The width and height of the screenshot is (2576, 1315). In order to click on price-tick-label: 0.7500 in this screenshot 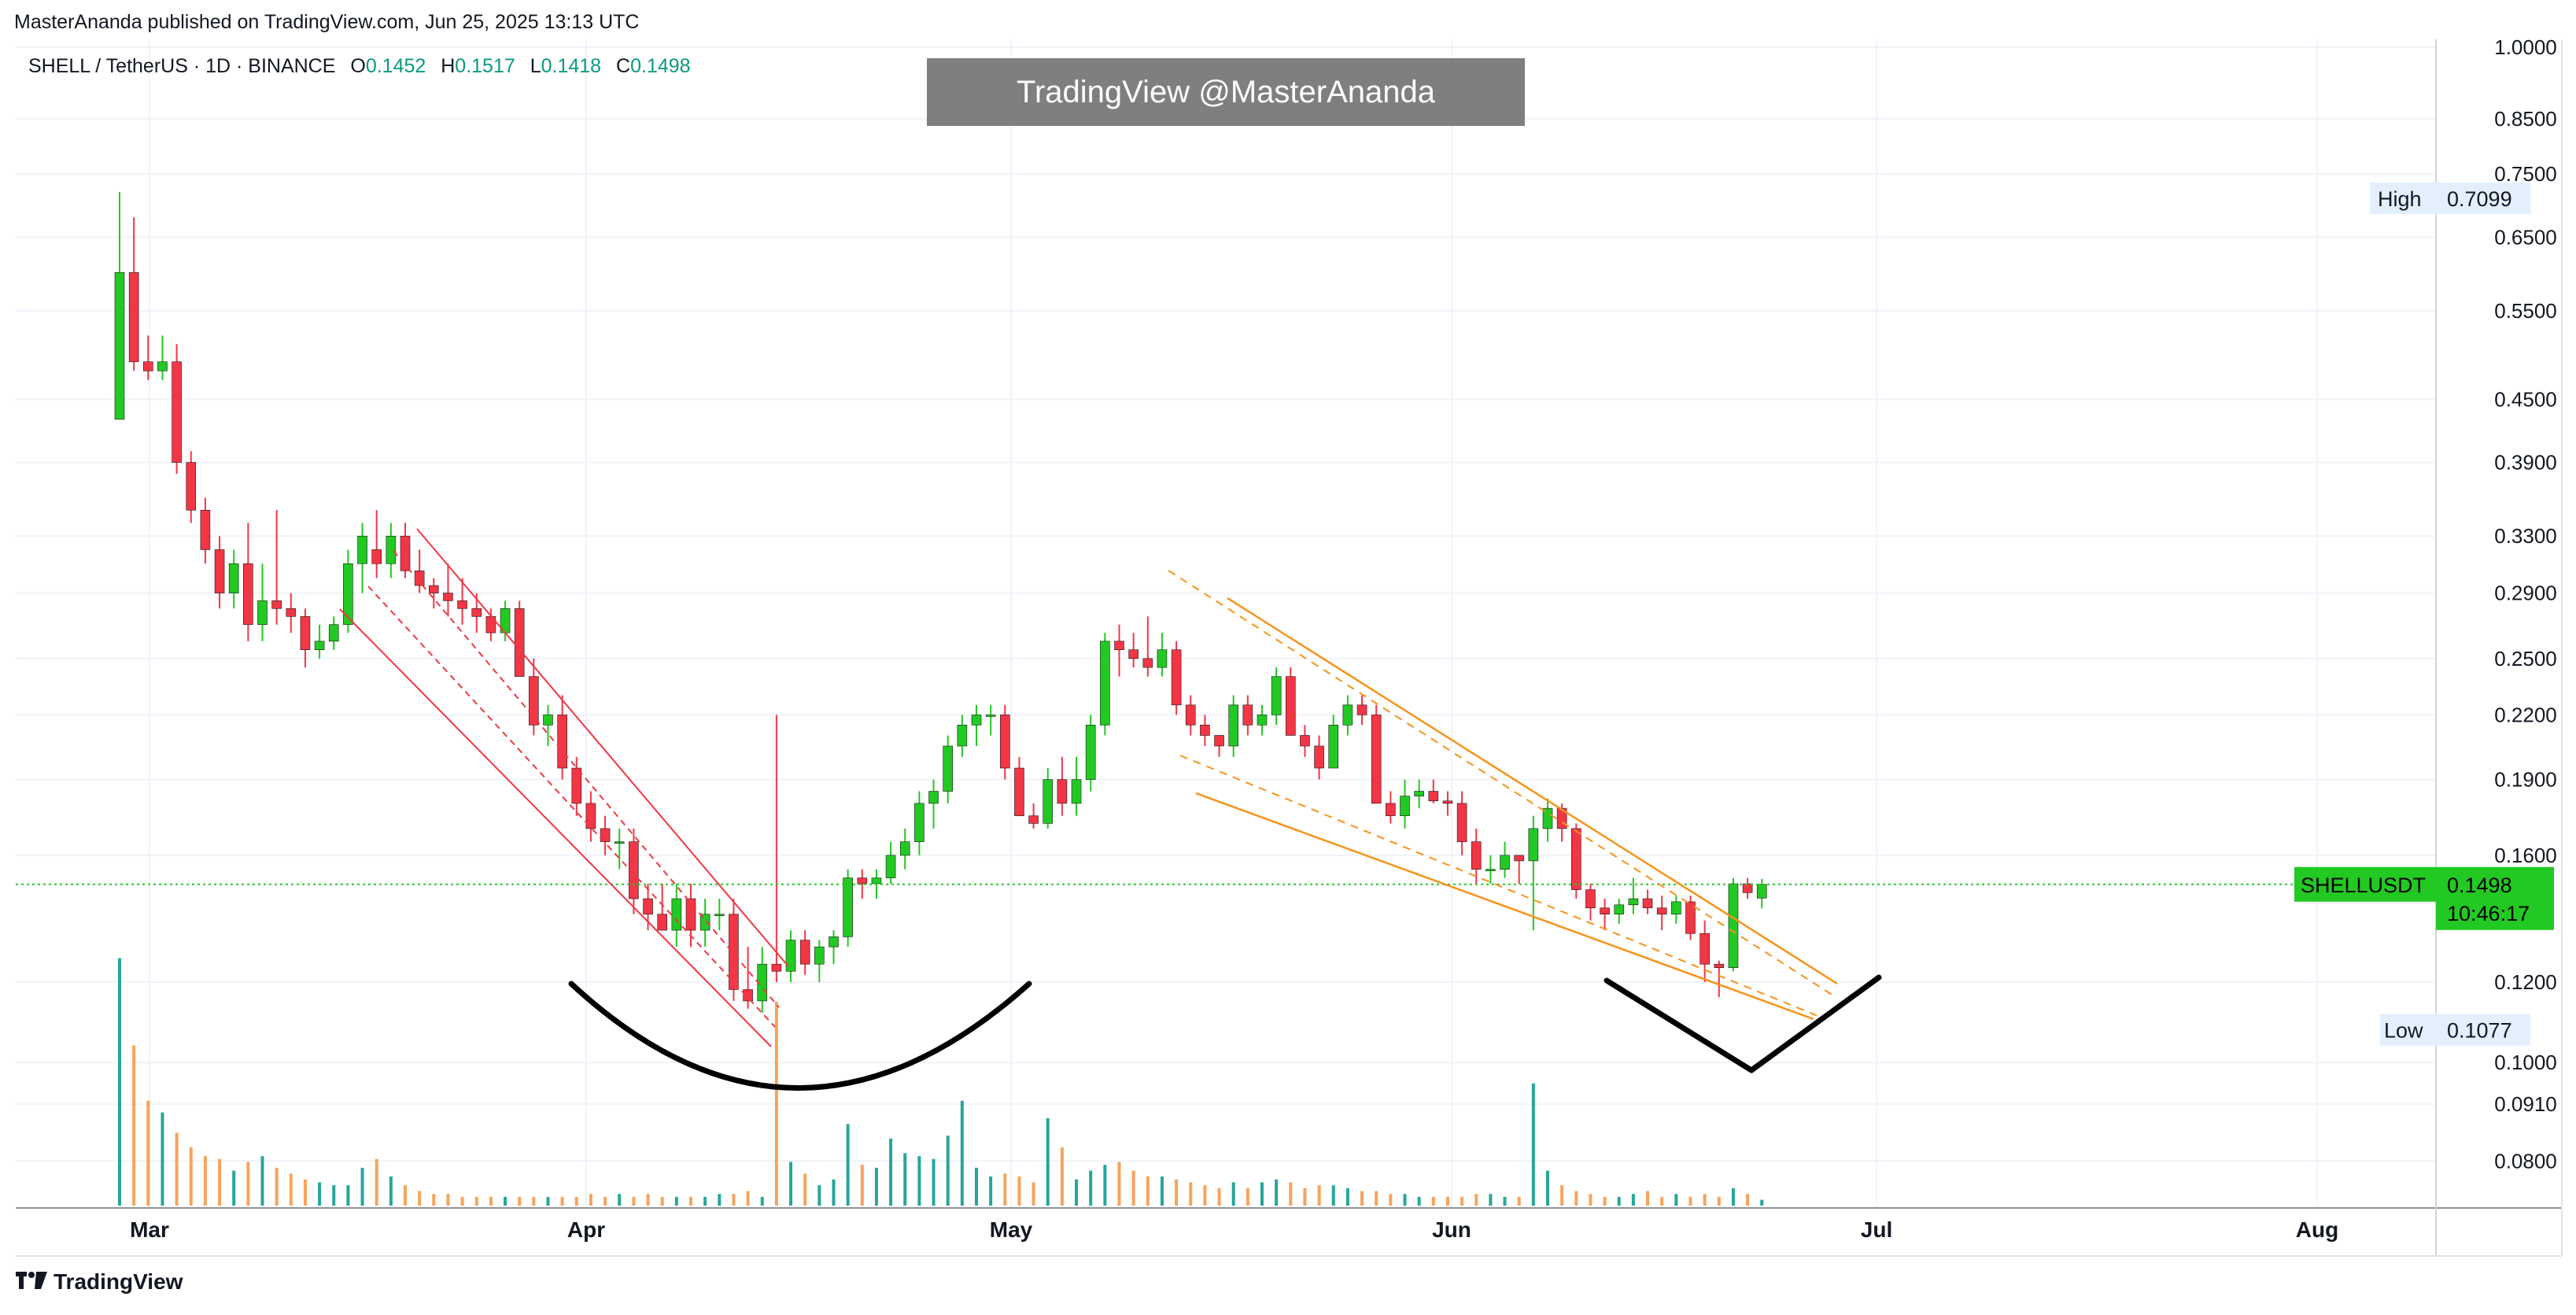, I will do `click(2526, 174)`.